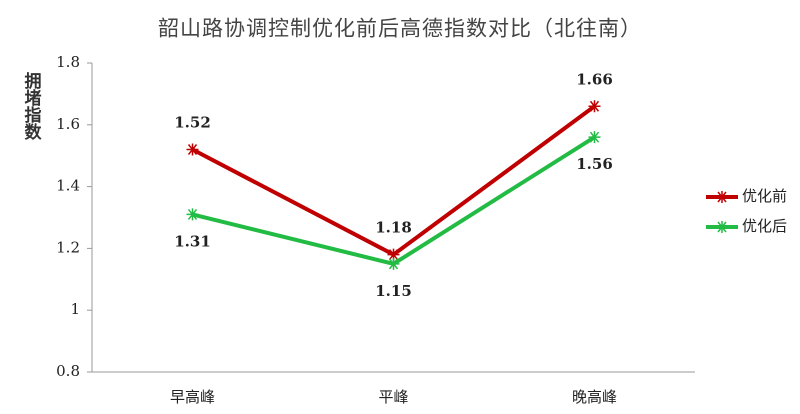  I want to click on x-tick-label: 晚高峰, so click(594, 397).